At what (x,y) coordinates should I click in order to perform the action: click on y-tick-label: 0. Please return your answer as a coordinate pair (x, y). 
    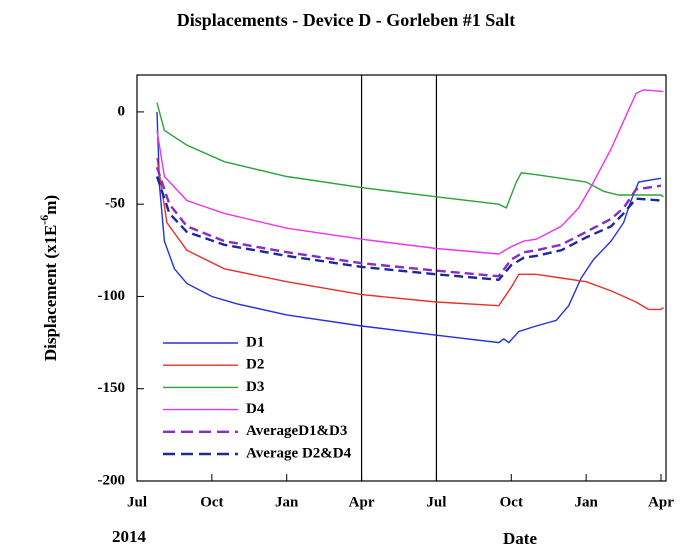
    Looking at the image, I should click on (122, 111).